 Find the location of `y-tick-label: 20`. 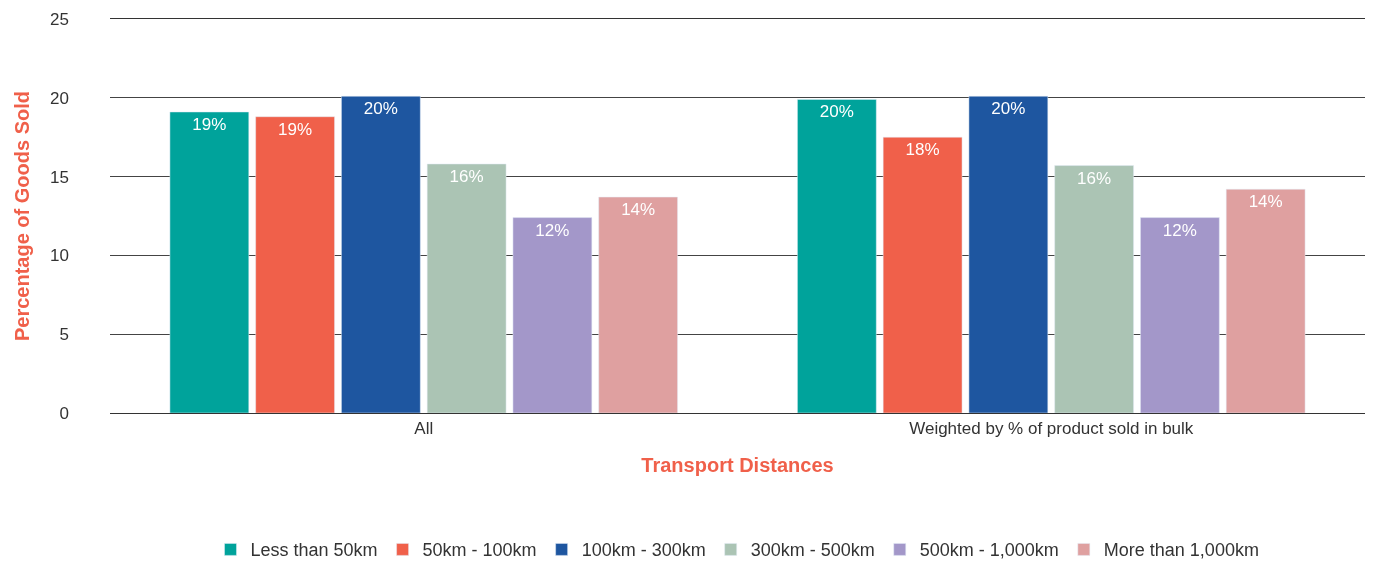

y-tick-label: 20 is located at coordinates (59, 98).